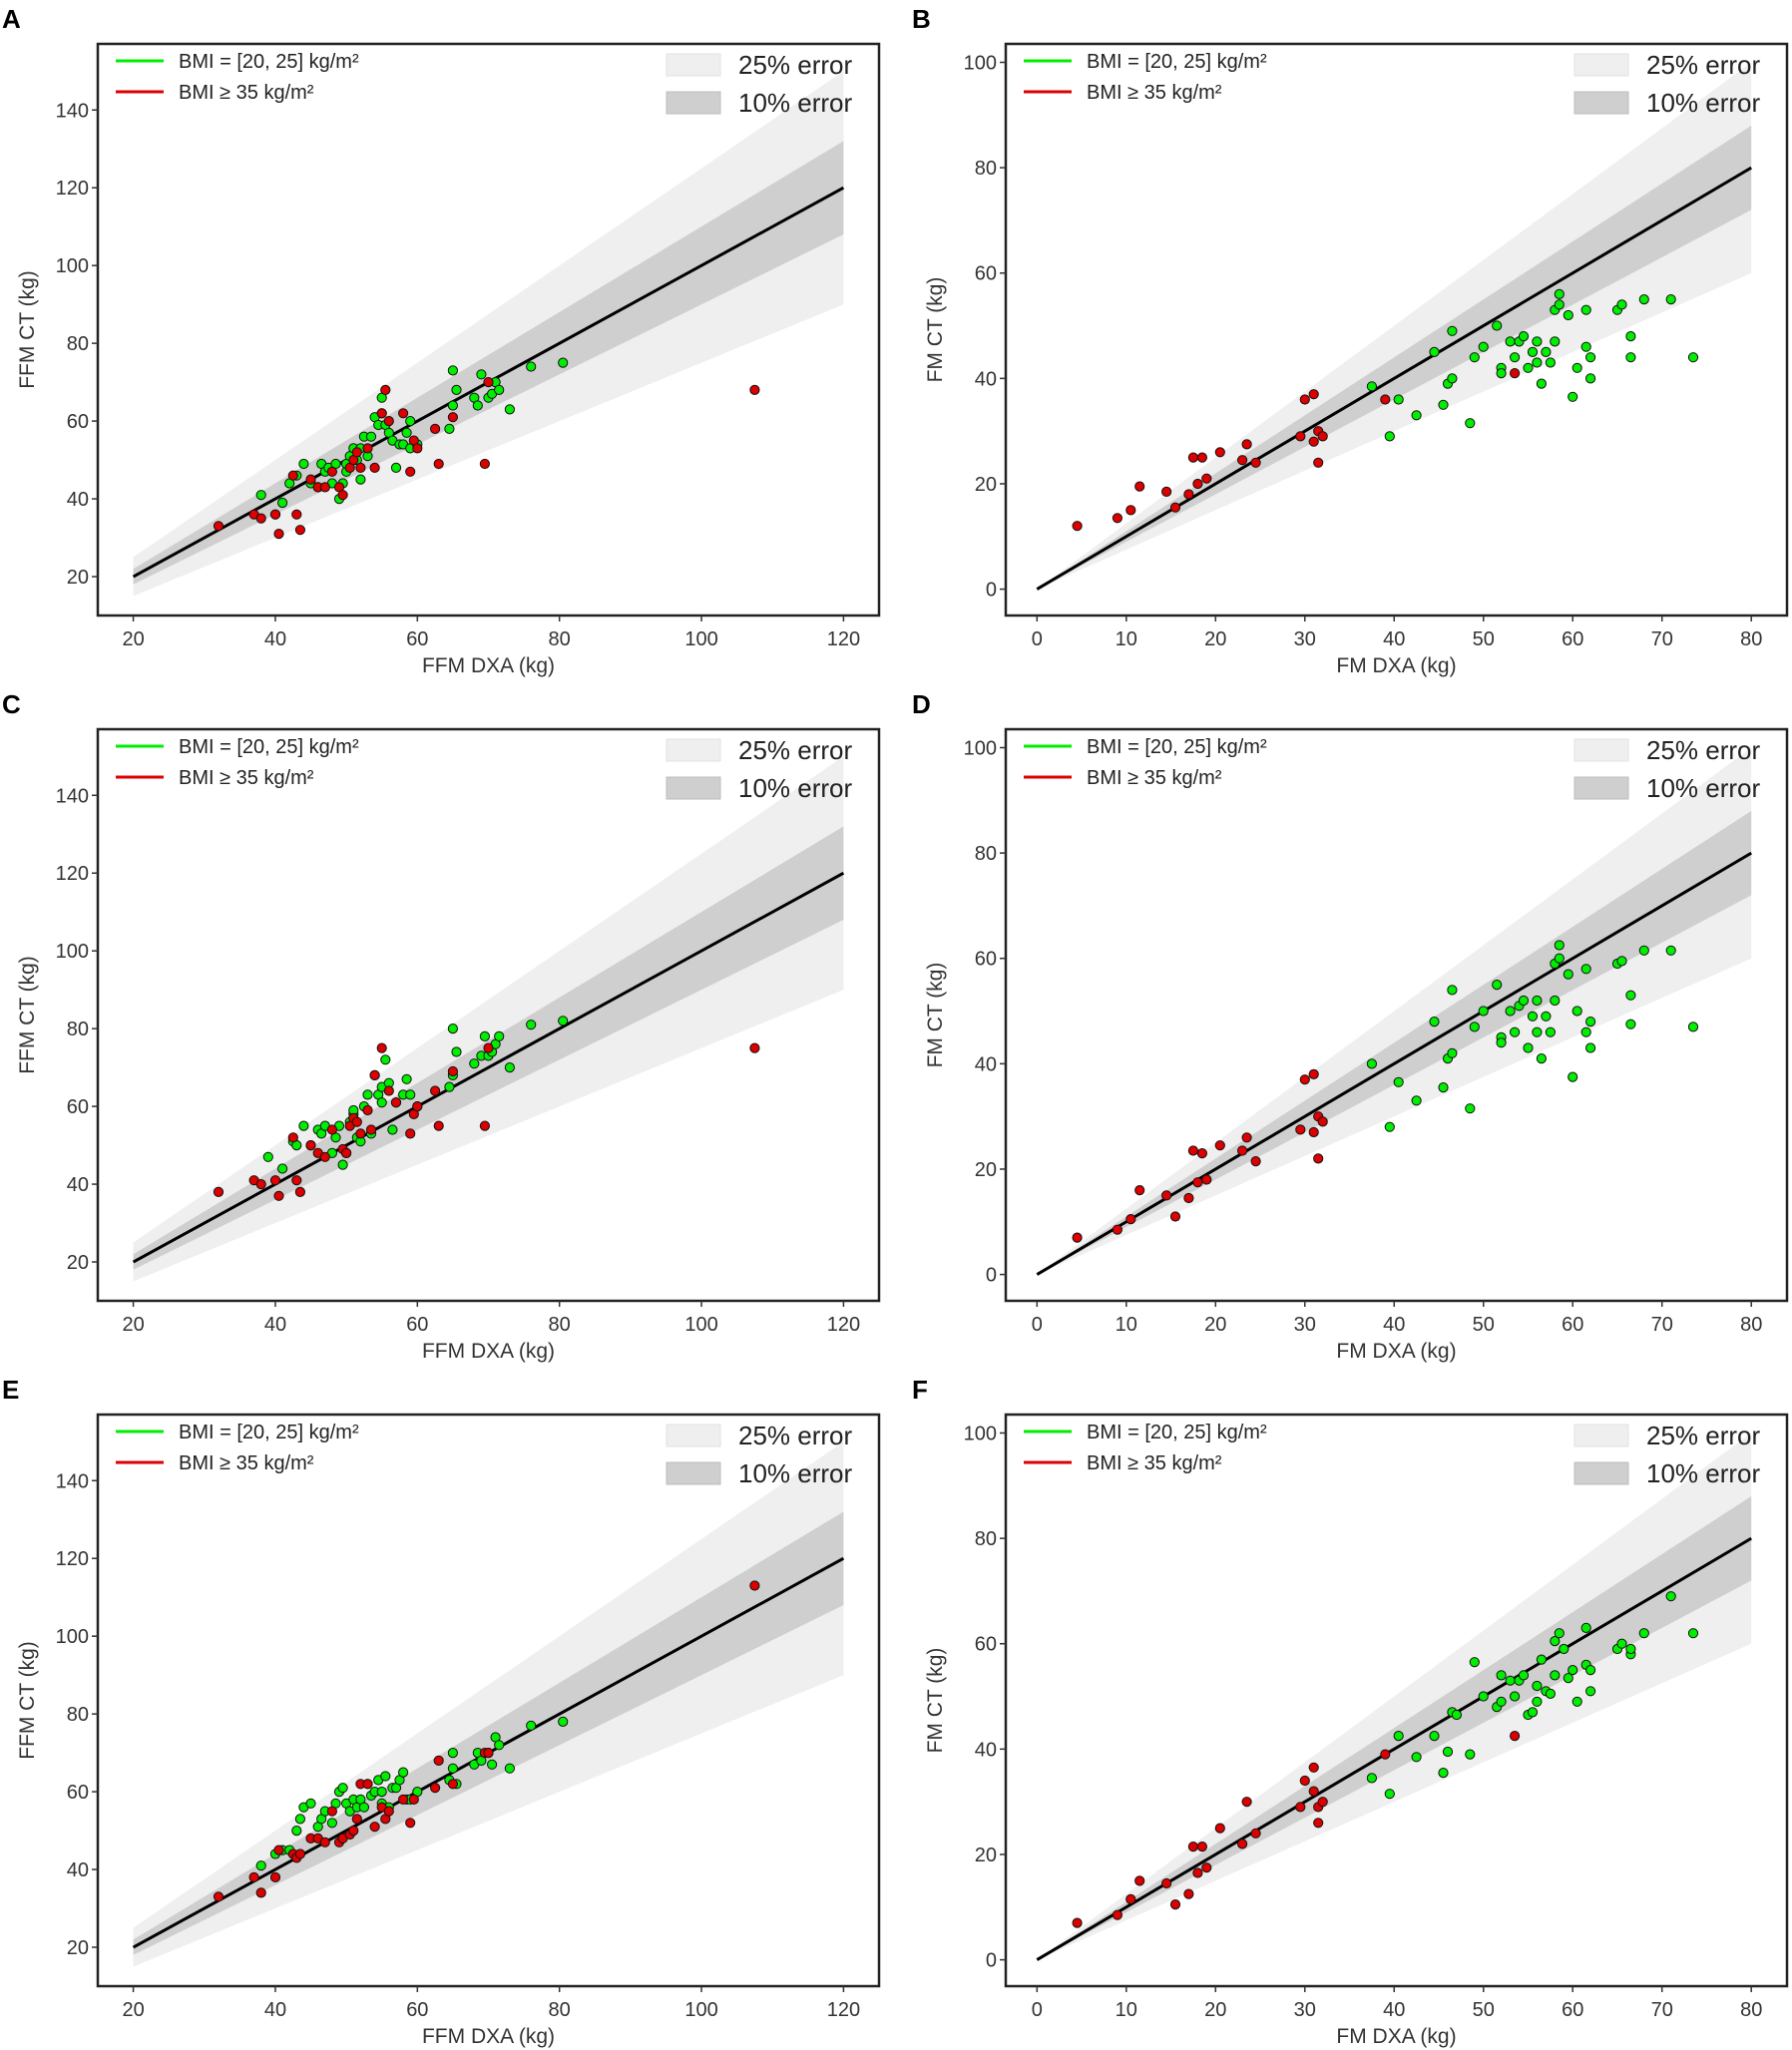  I want to click on x-tick-label: 20, so click(1215, 639).